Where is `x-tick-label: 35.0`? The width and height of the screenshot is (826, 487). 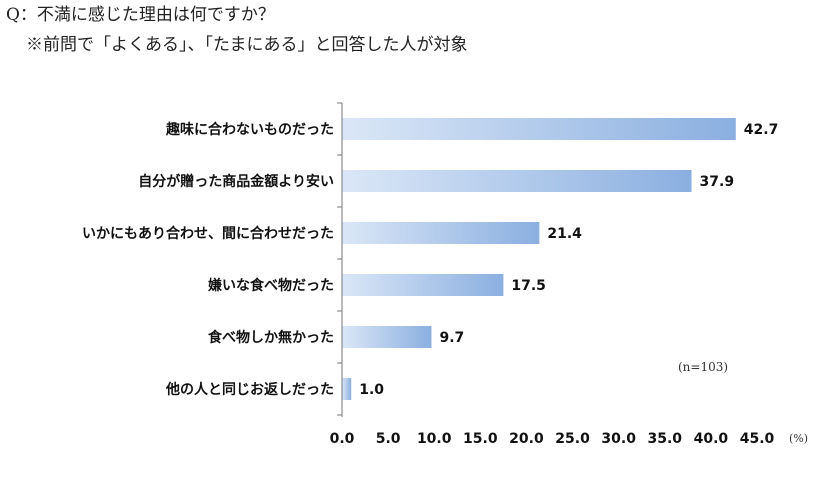 x-tick-label: 35.0 is located at coordinates (665, 439).